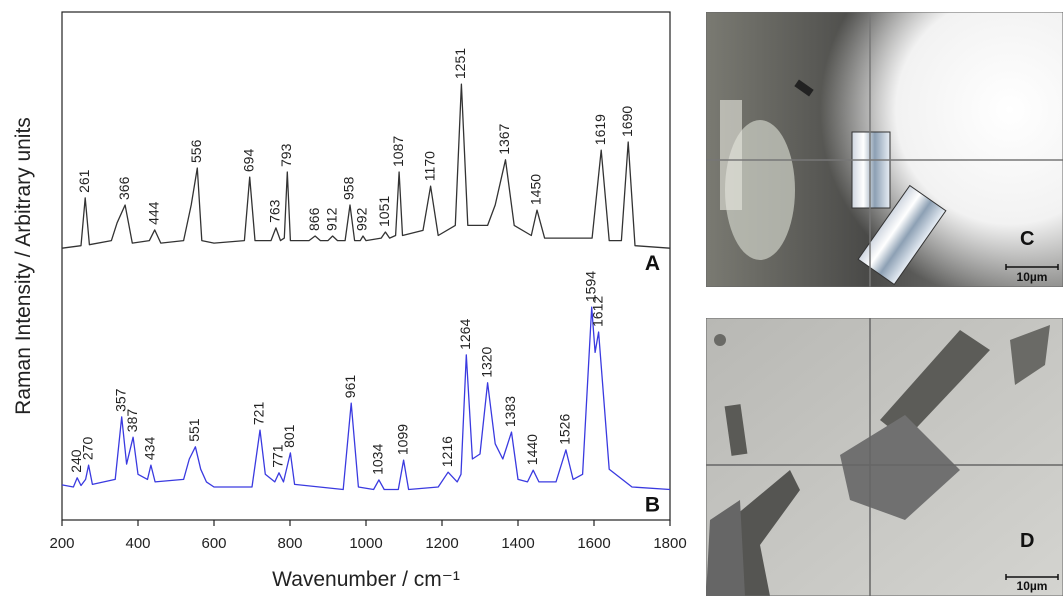 This screenshot has width=1063, height=596. Describe the element at coordinates (314, 219) in the screenshot. I see `peak-label: 866` at that location.